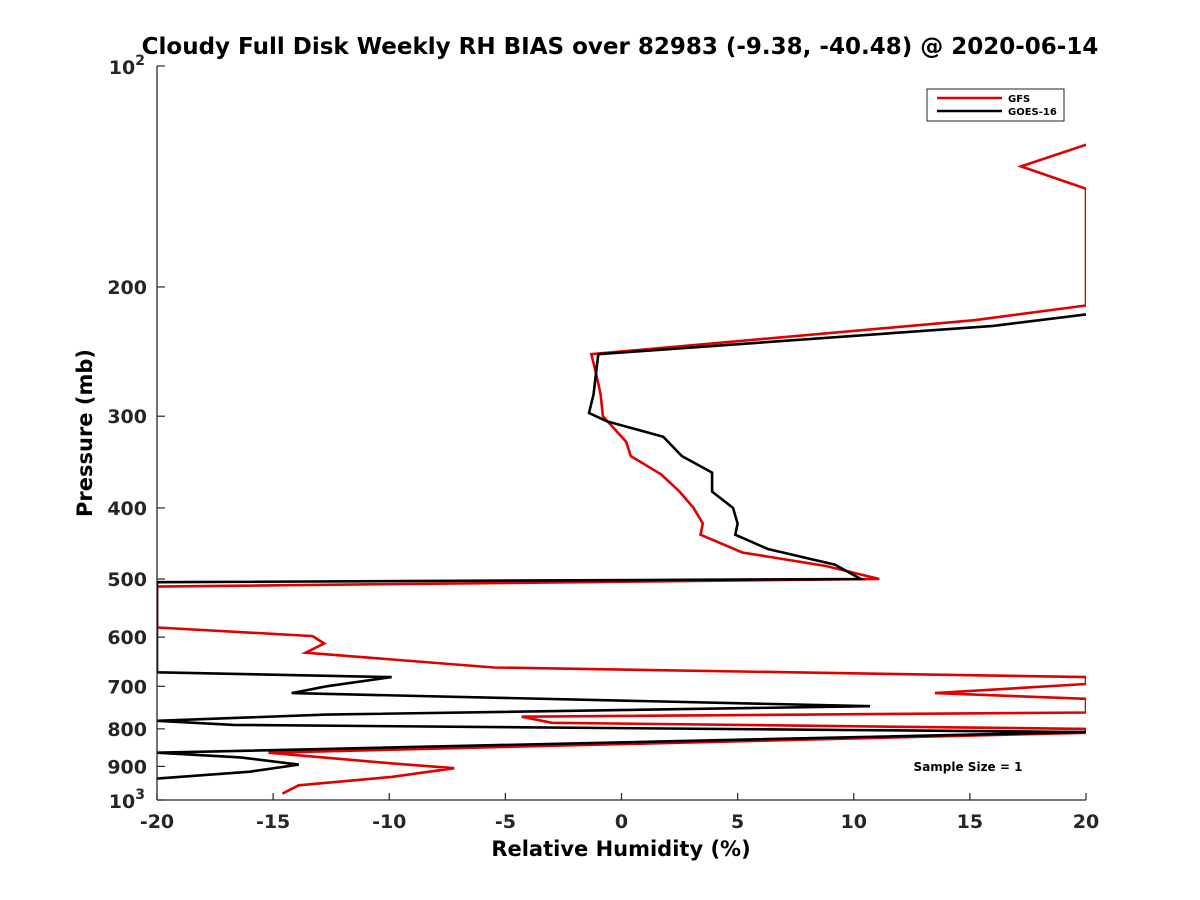 Image resolution: width=1200 pixels, height=900 pixels. I want to click on sample-size-annotation: Sample Size = 1, so click(968, 767).